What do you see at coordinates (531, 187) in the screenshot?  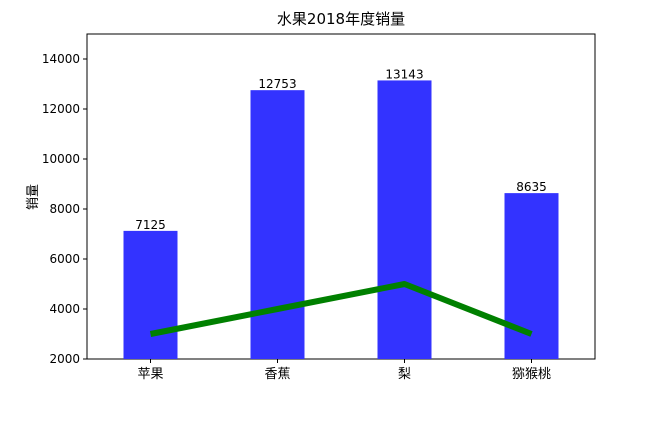 I see `bar-value-label: 8635` at bounding box center [531, 187].